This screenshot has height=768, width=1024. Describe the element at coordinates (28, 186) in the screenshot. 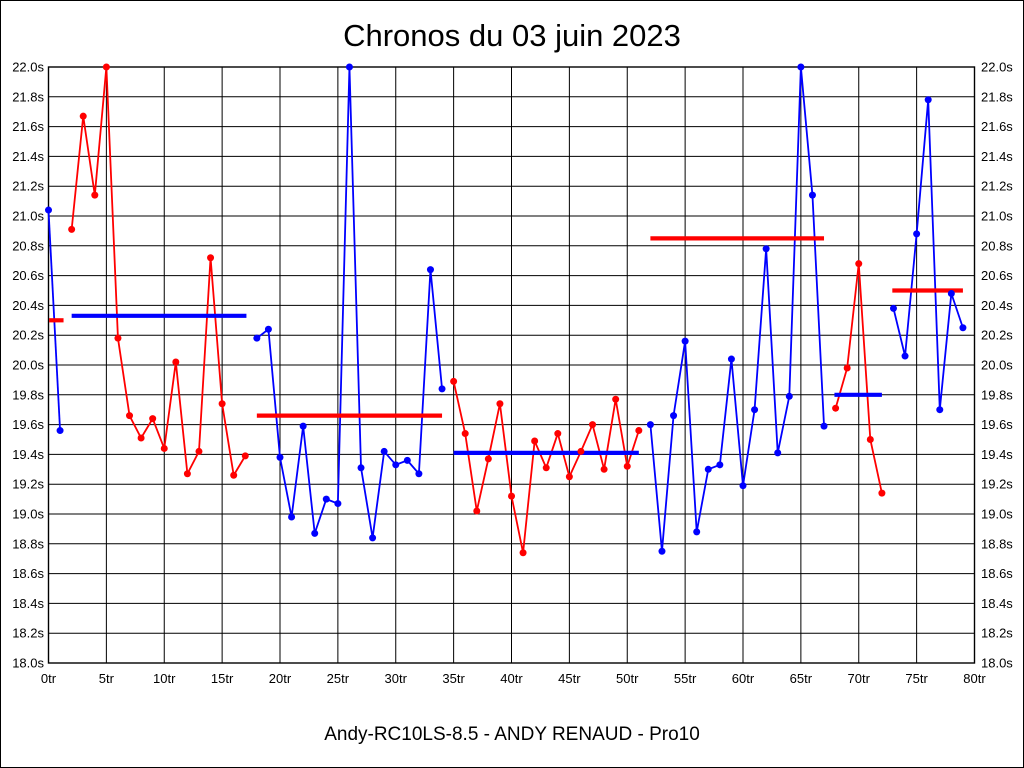

I see `y-axis-label-left: 21.2s` at that location.